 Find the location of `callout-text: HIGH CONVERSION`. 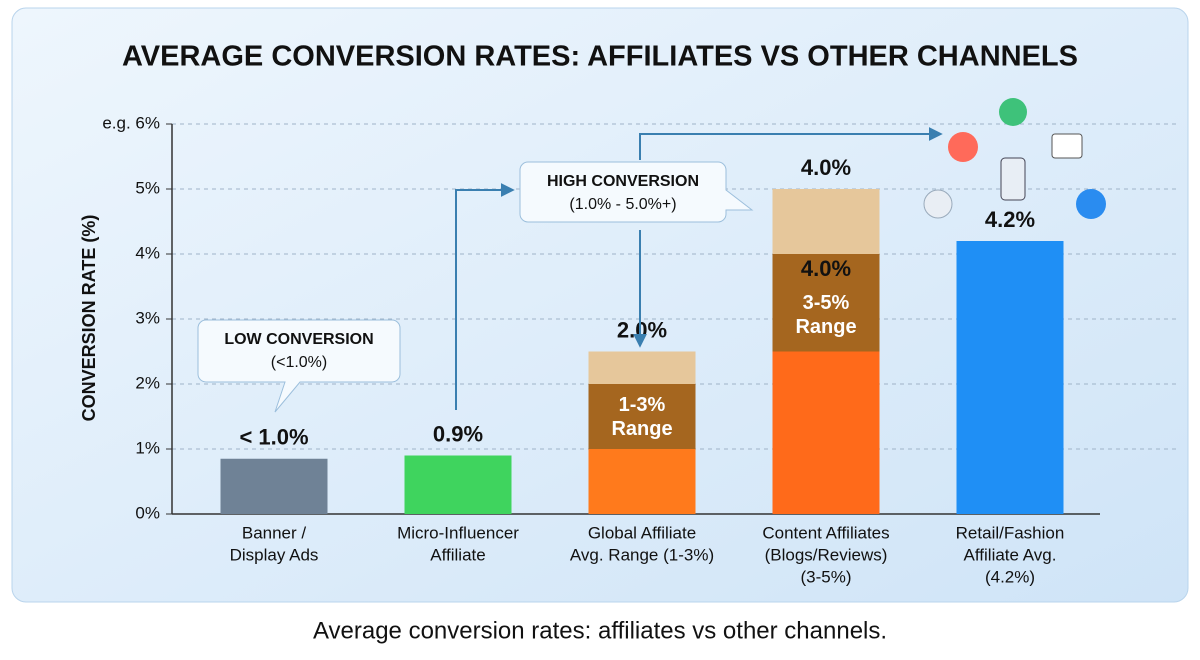

callout-text: HIGH CONVERSION is located at coordinates (623, 181).